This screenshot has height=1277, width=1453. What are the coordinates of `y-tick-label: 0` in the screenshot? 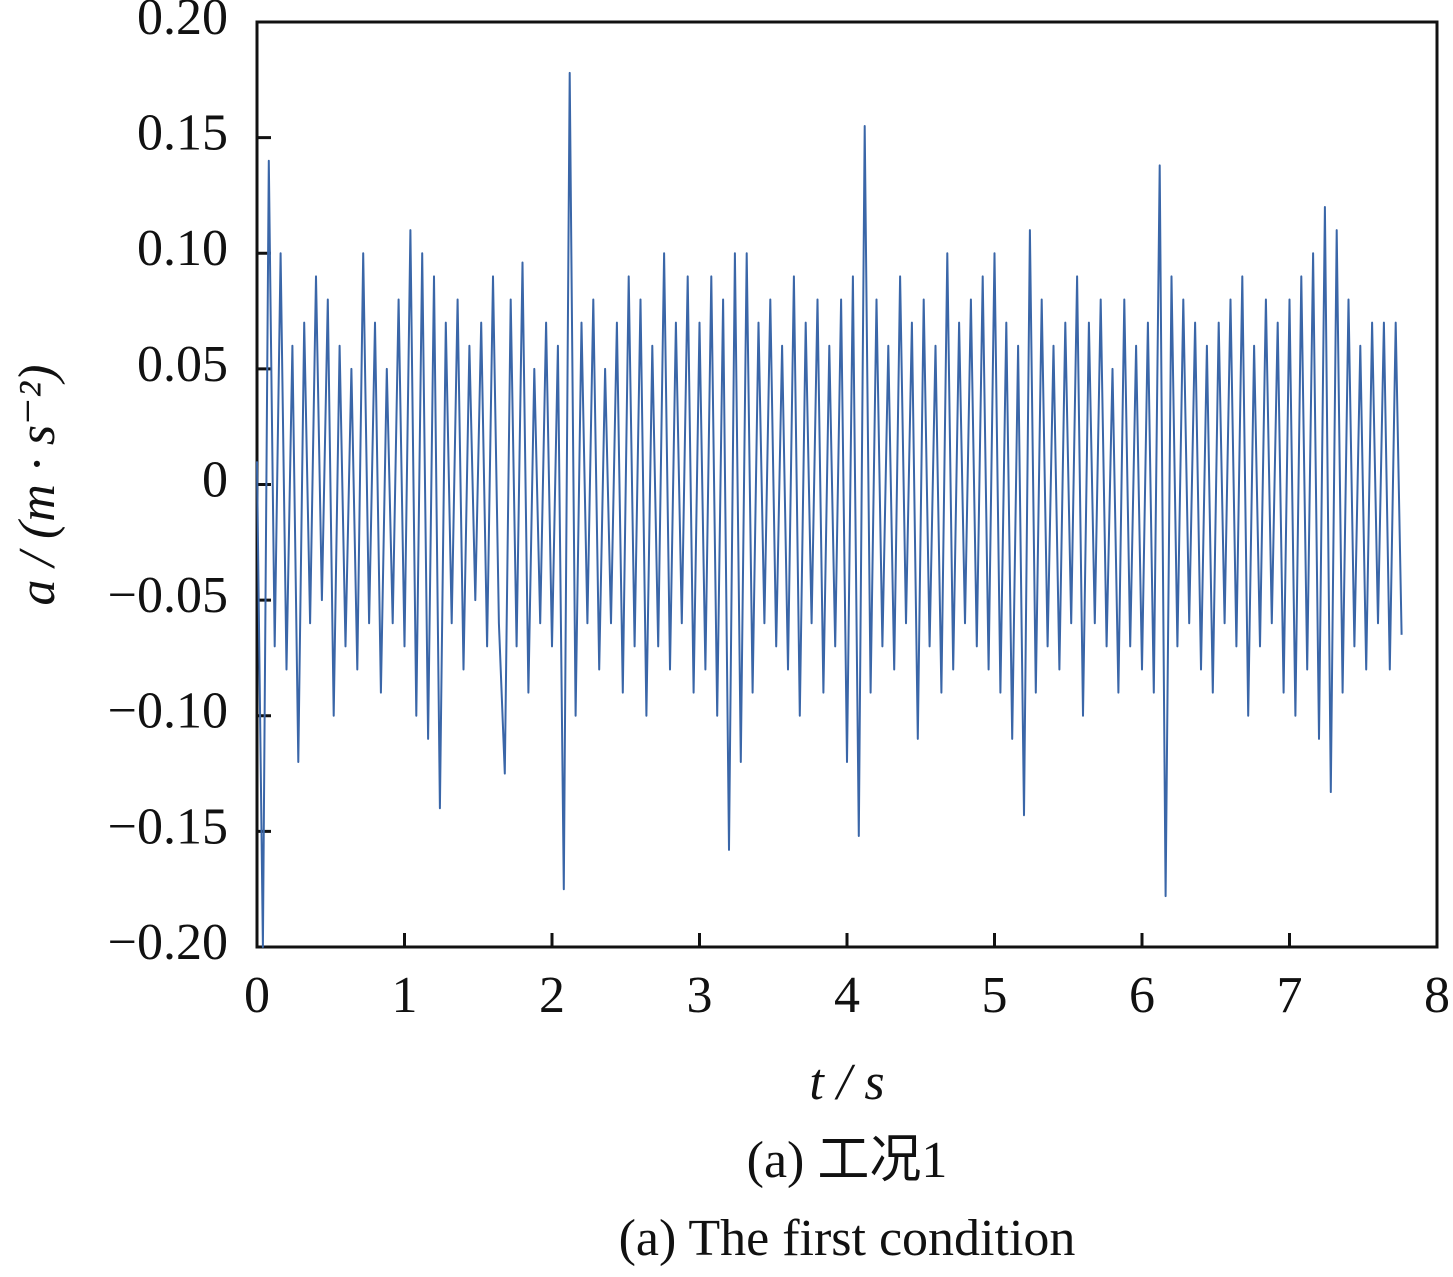 It's located at (215, 479).